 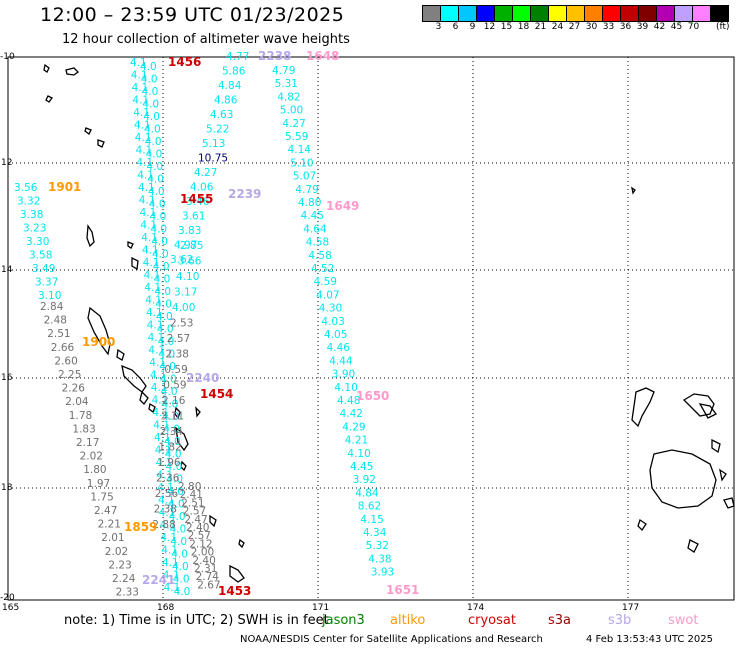 What do you see at coordinates (372, 396) in the screenshot?
I see `pass-label: 1650` at bounding box center [372, 396].